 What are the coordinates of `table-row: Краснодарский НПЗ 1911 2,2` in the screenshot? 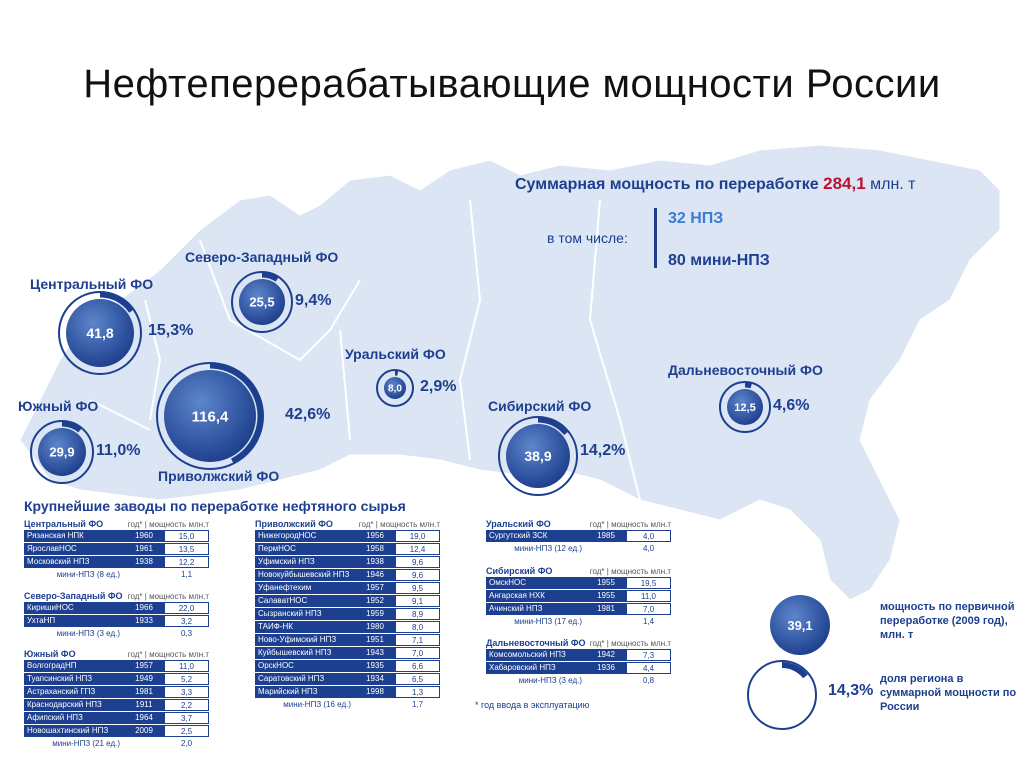 It's located at (116, 705).